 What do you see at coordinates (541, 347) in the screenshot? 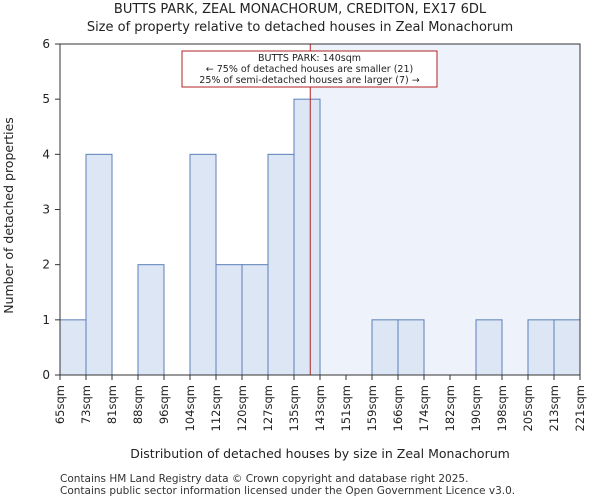
I see `bar-205sqm` at bounding box center [541, 347].